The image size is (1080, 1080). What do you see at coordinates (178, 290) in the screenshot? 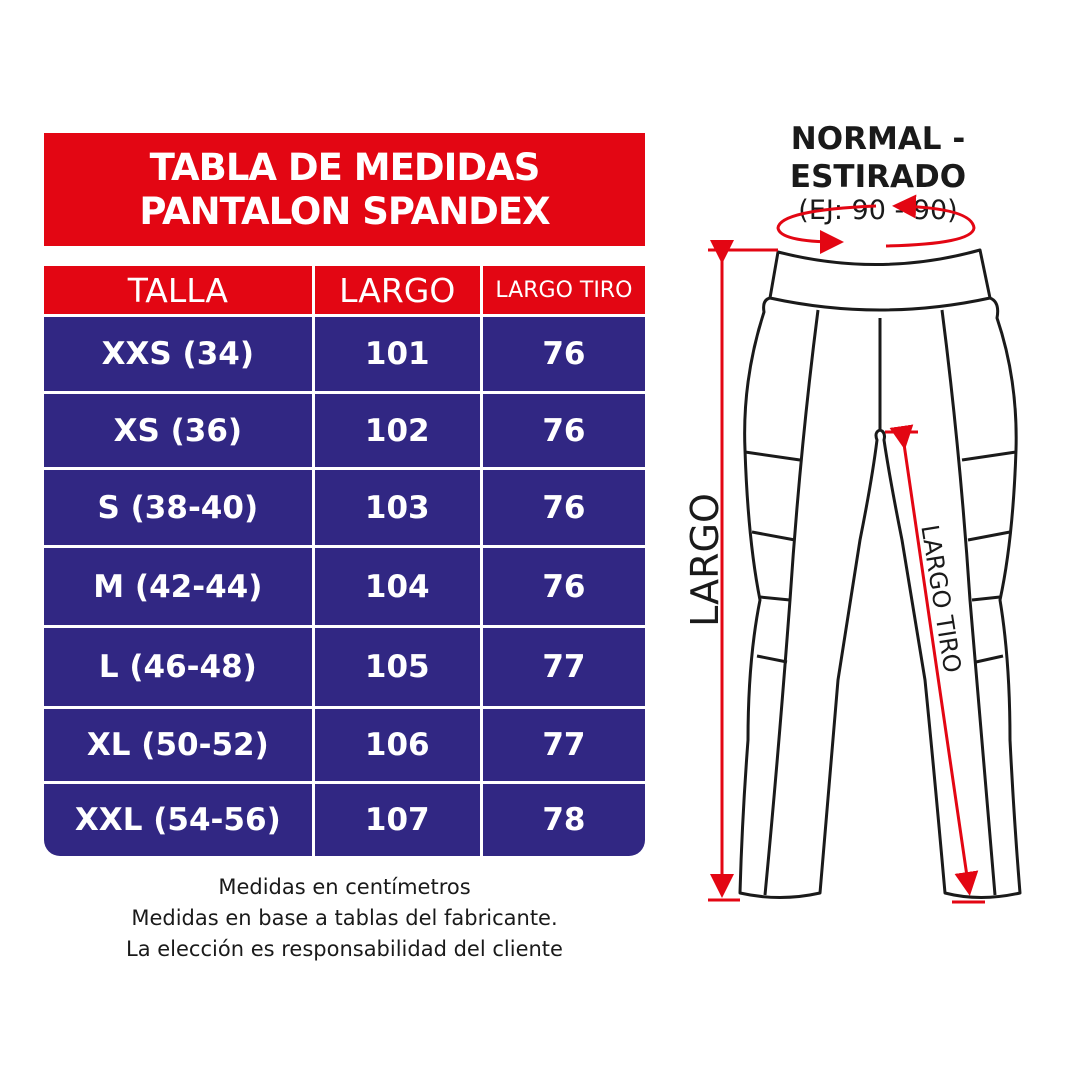
I see `header-talla: TALLA` at bounding box center [178, 290].